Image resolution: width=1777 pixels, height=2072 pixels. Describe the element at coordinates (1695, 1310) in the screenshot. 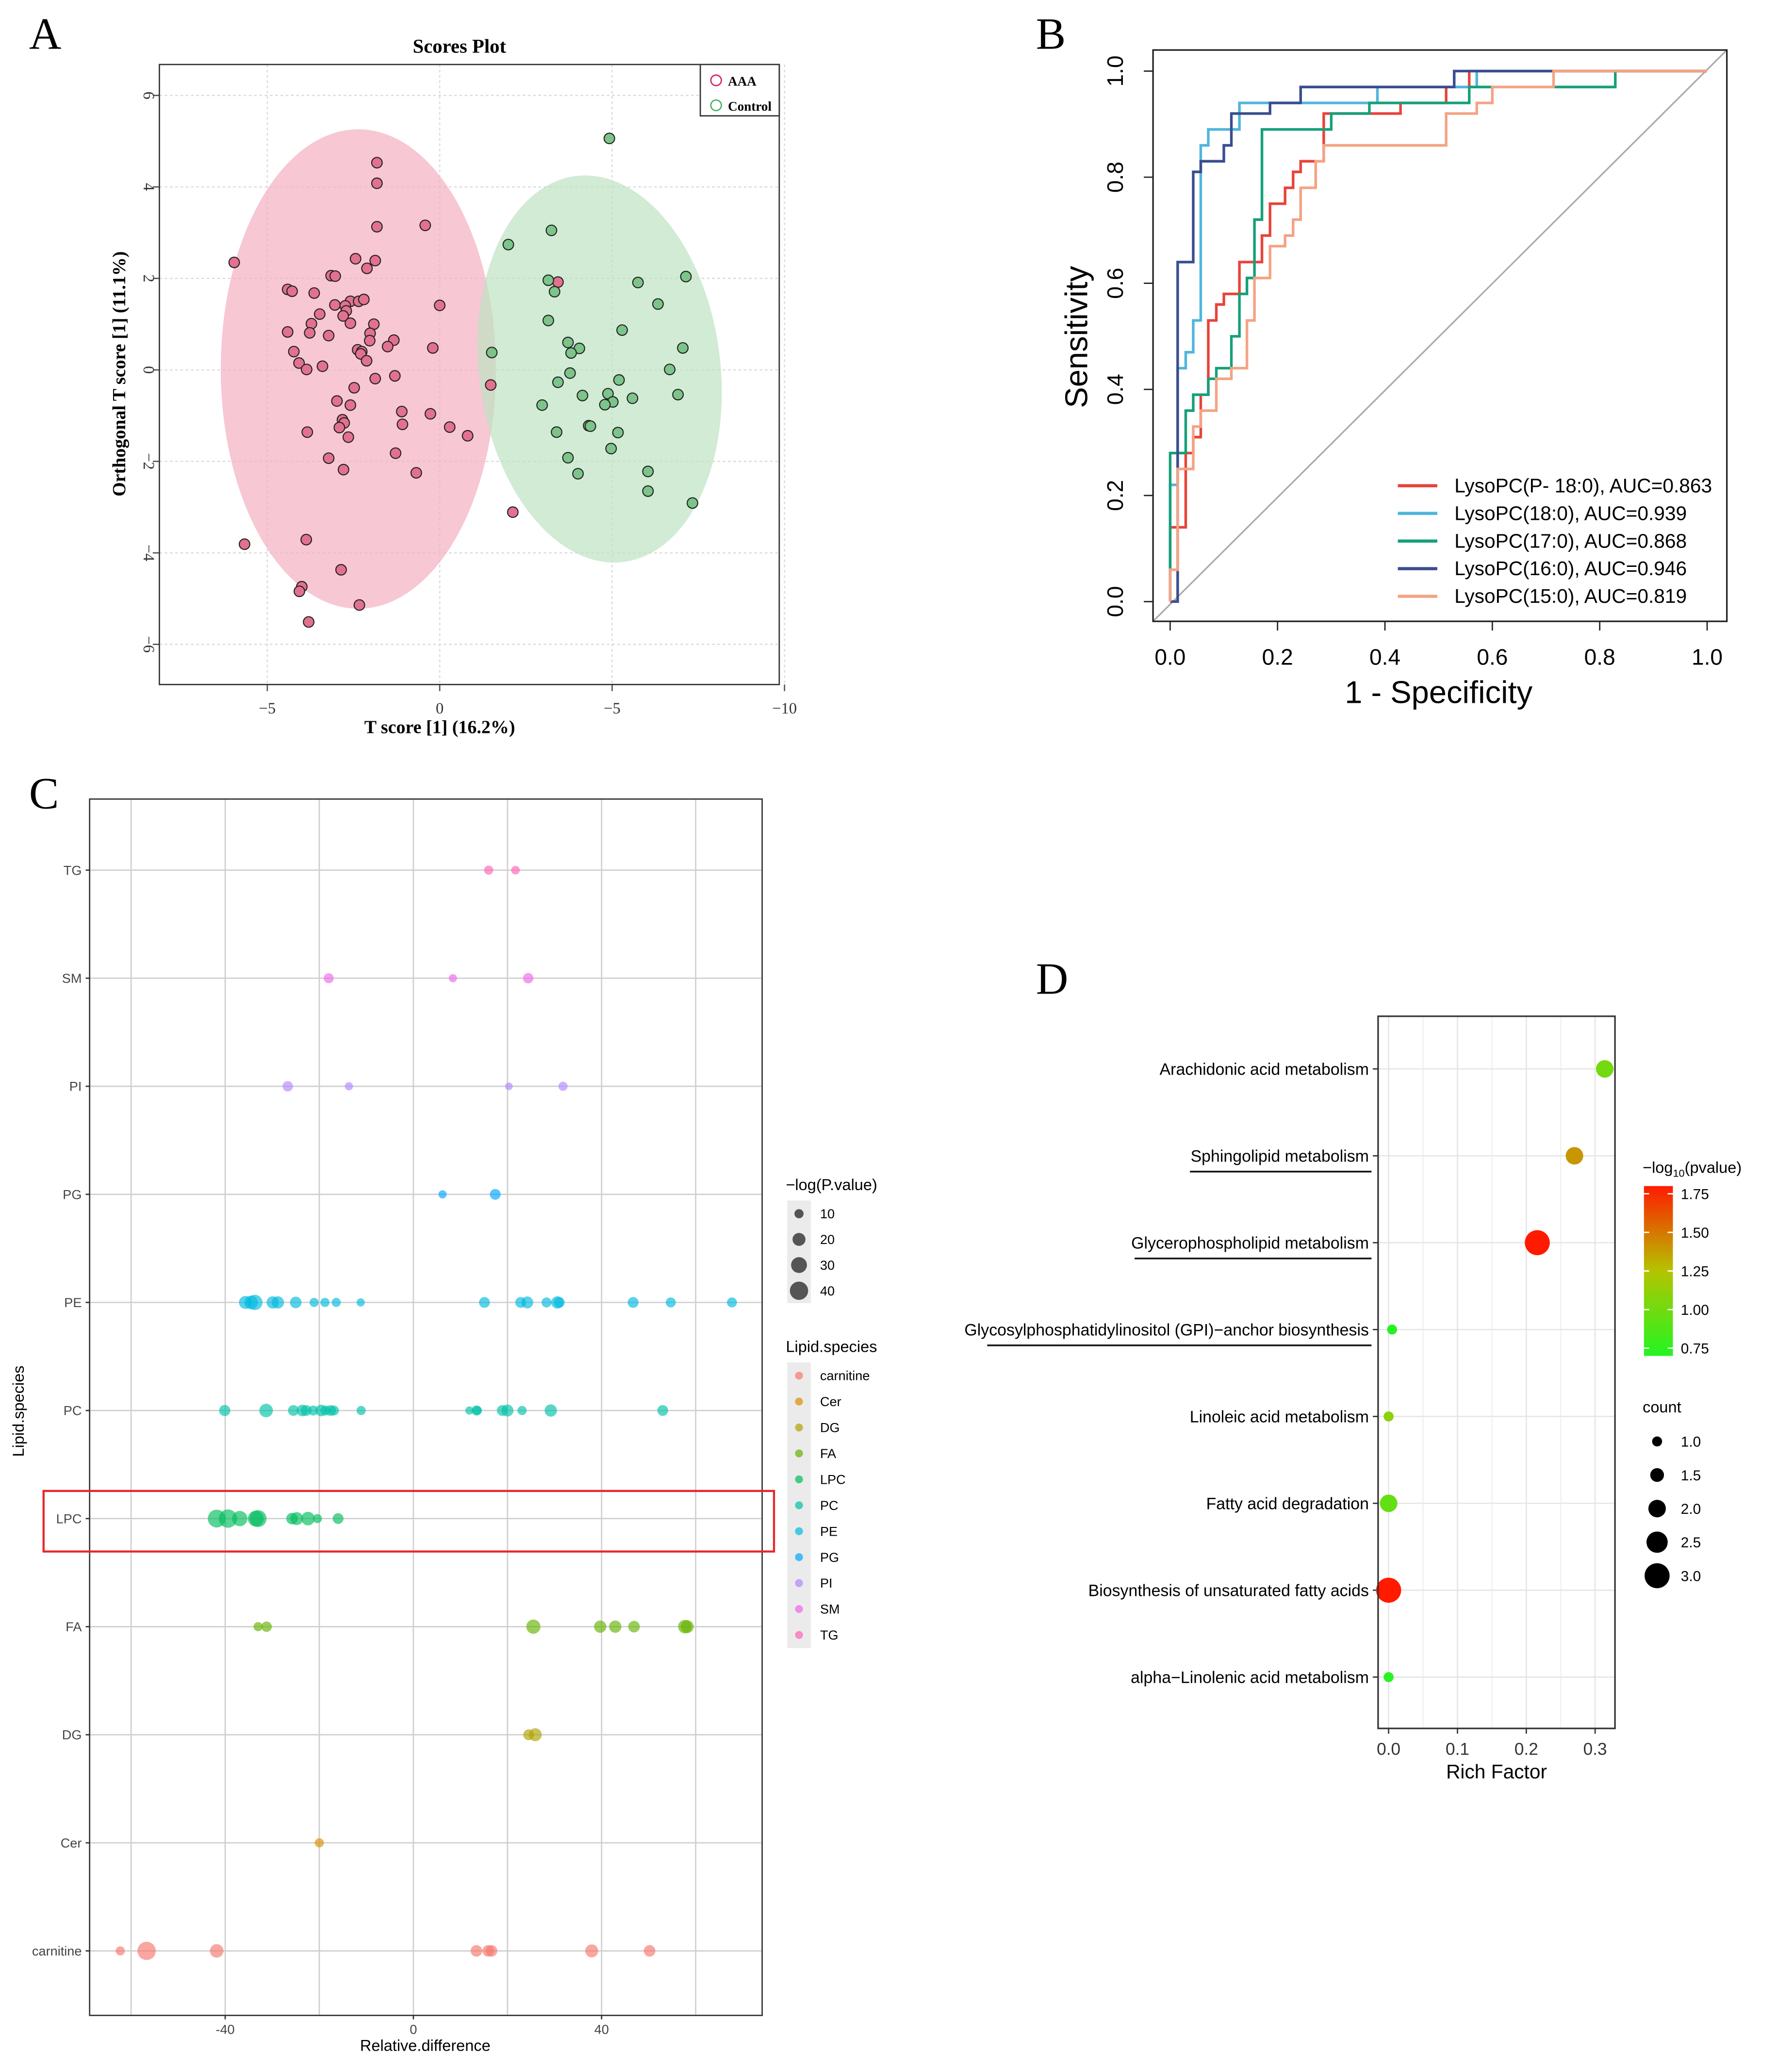

I see `colorbar-tick-label: 1.00` at that location.